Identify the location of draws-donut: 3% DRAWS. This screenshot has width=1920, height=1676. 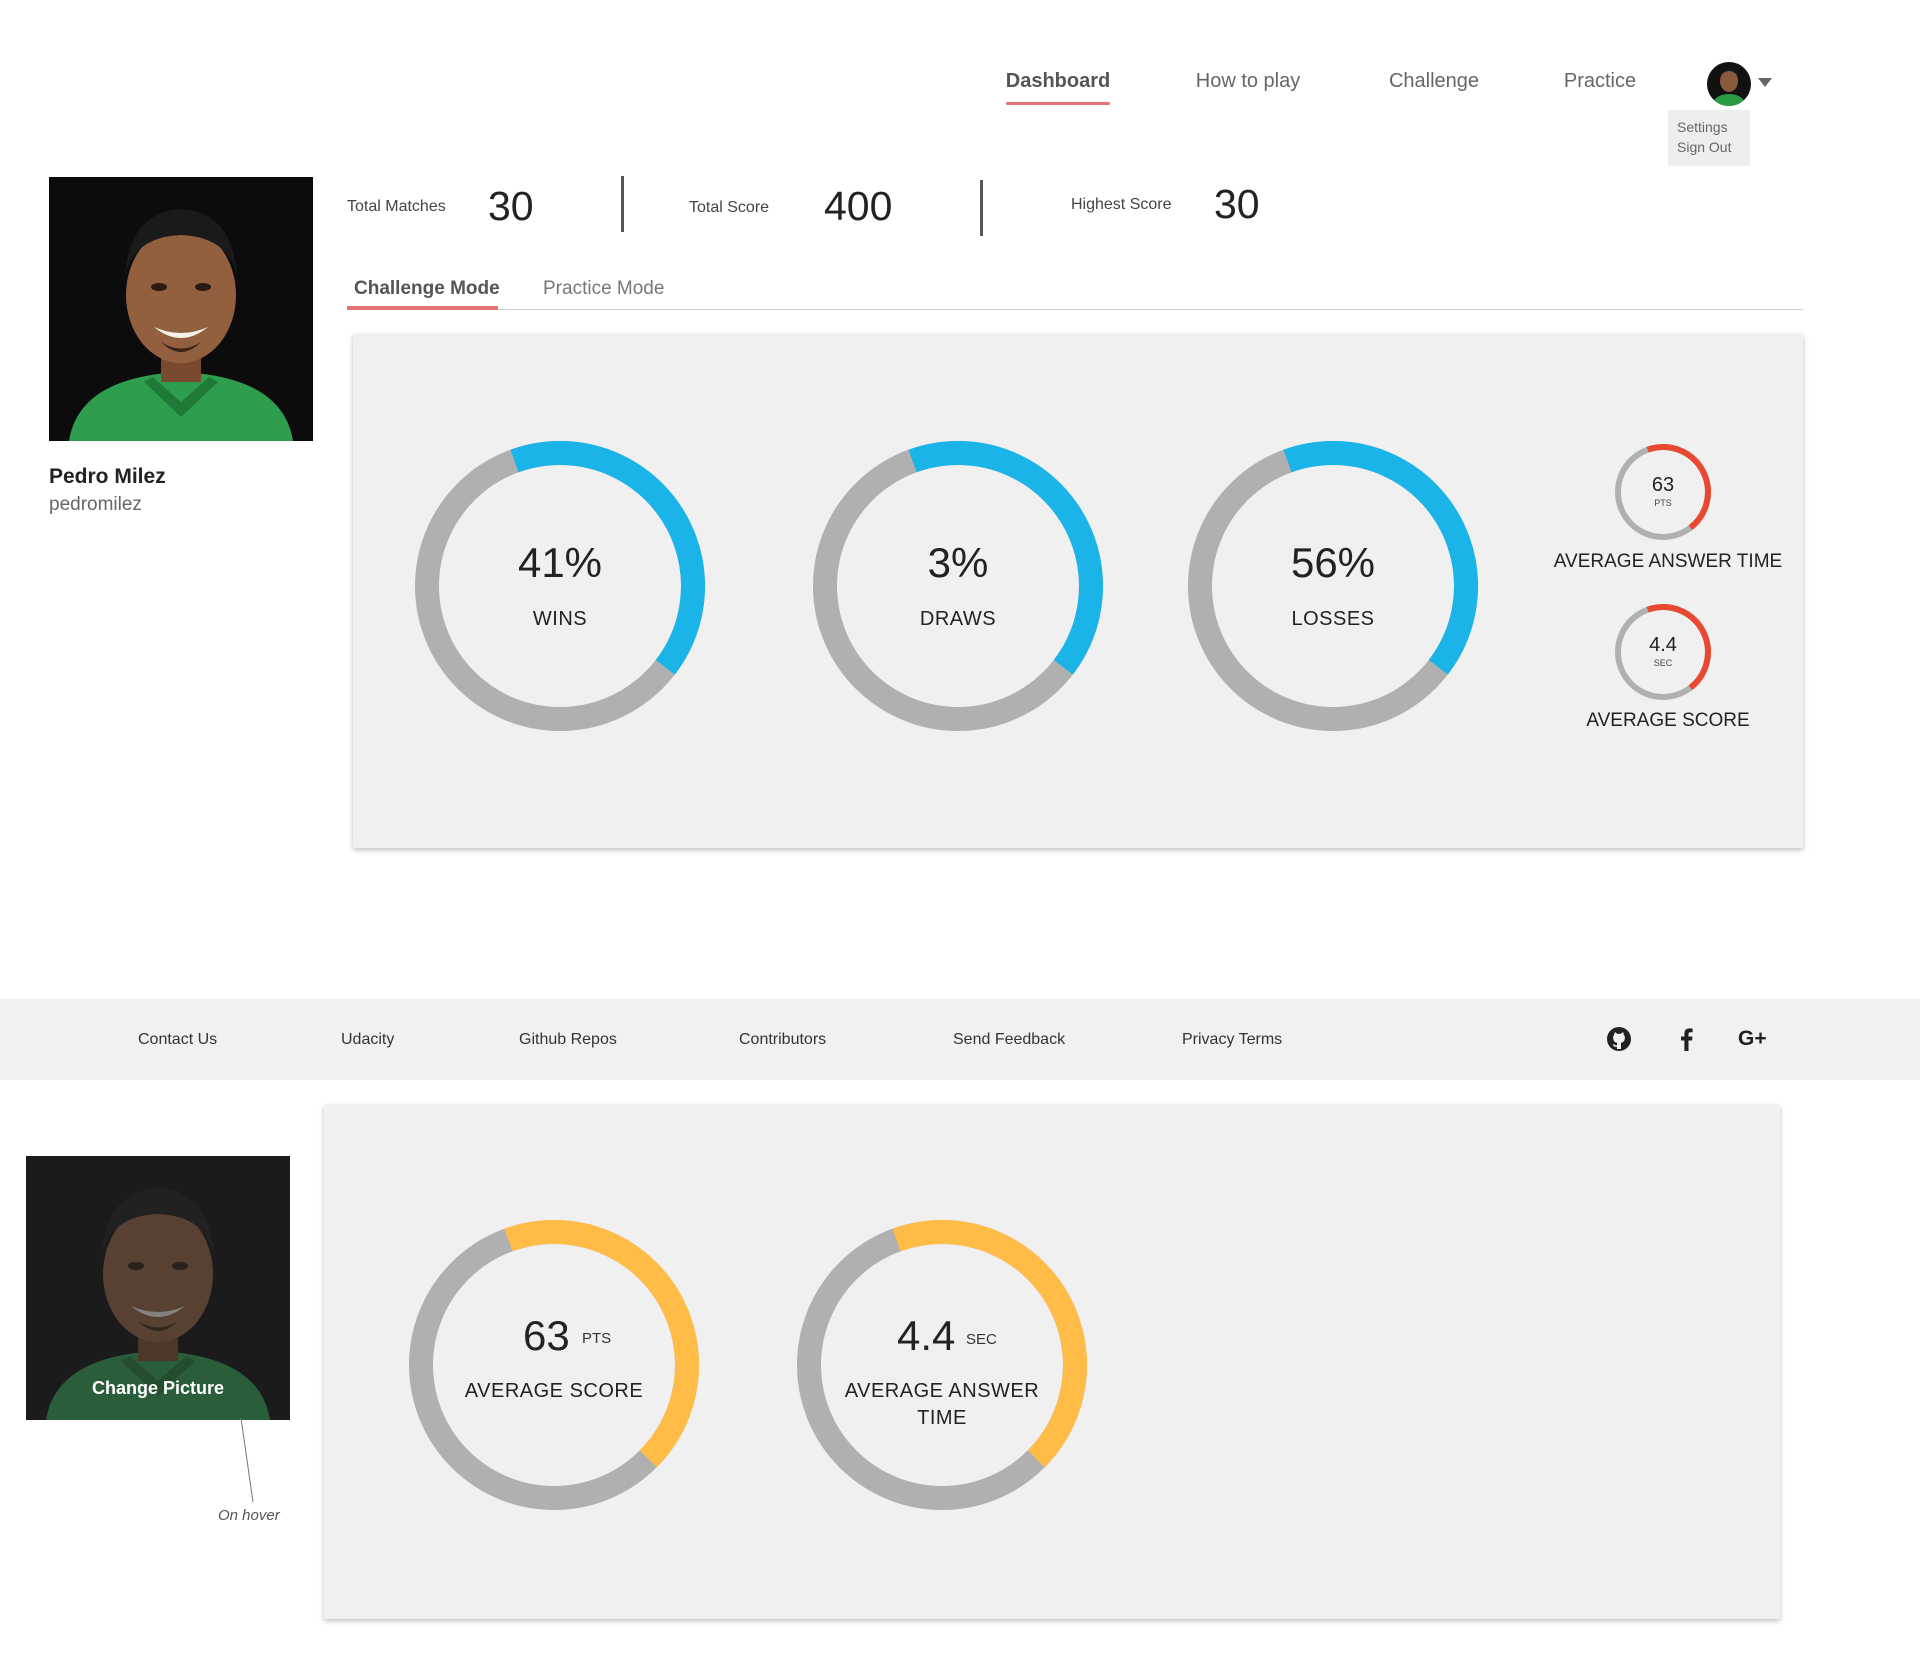
(958, 586).